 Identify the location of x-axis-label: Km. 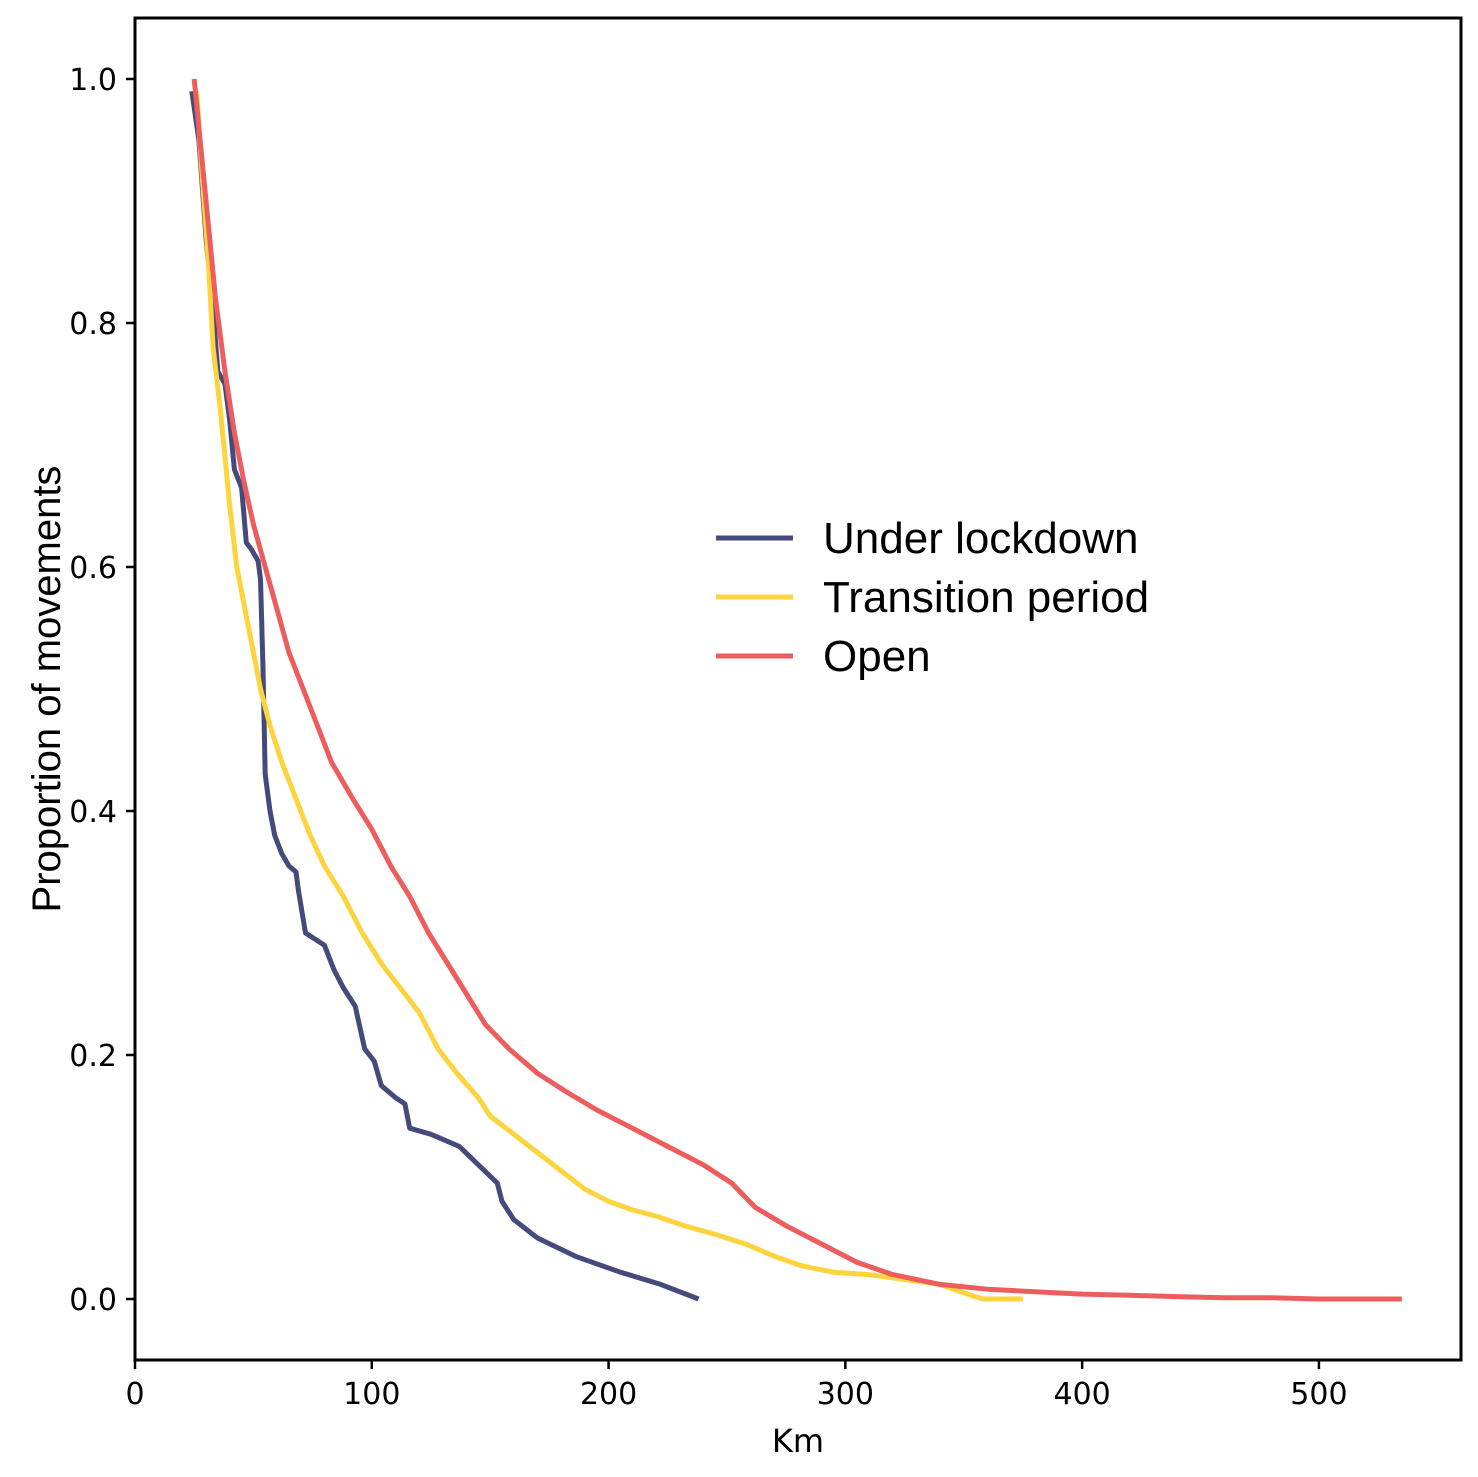
(798, 1441).